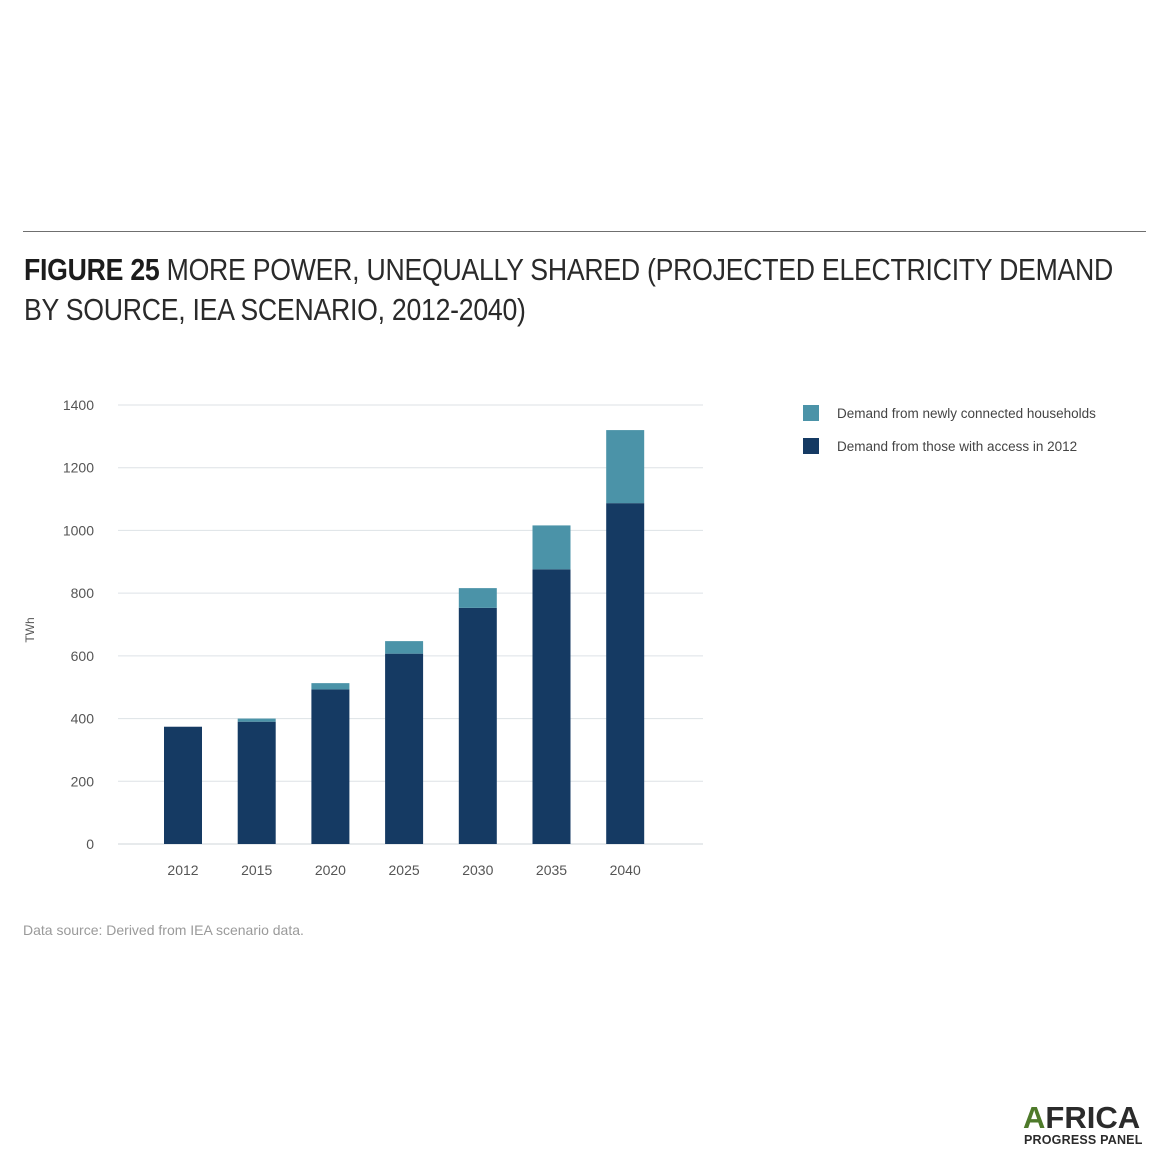 This screenshot has height=1169, width=1169. What do you see at coordinates (477, 870) in the screenshot?
I see `x-tick-label: 2030` at bounding box center [477, 870].